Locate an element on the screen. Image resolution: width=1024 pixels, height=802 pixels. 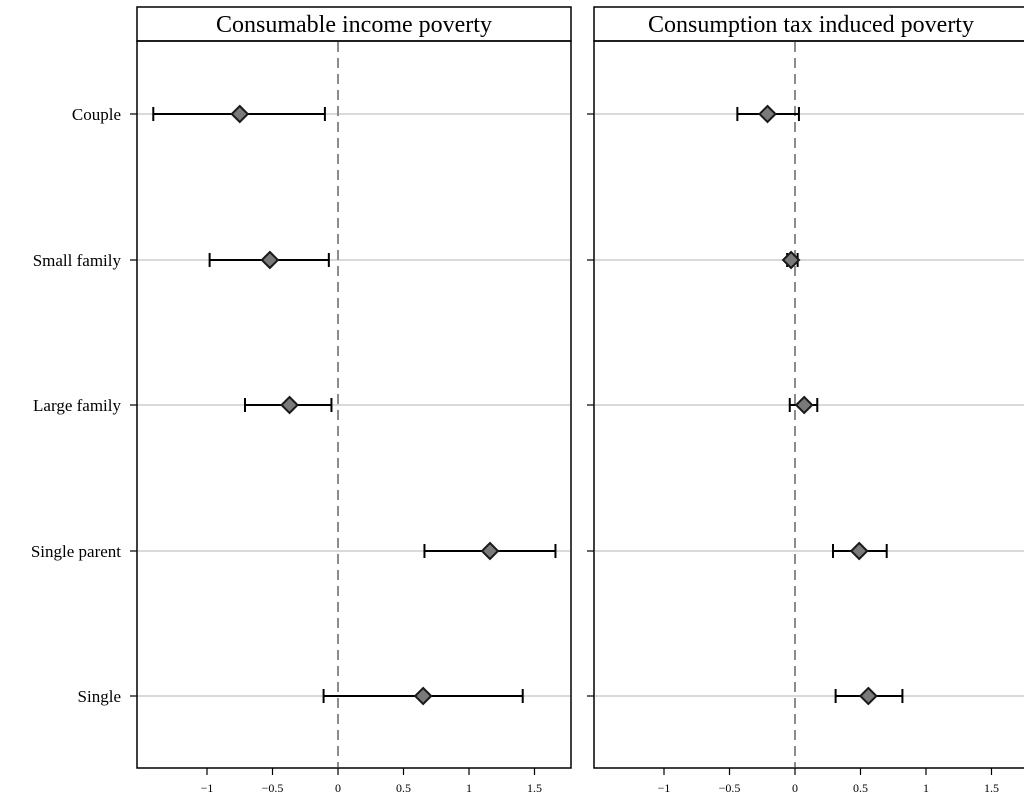
panel-title-box is located at coordinates (354, 24).